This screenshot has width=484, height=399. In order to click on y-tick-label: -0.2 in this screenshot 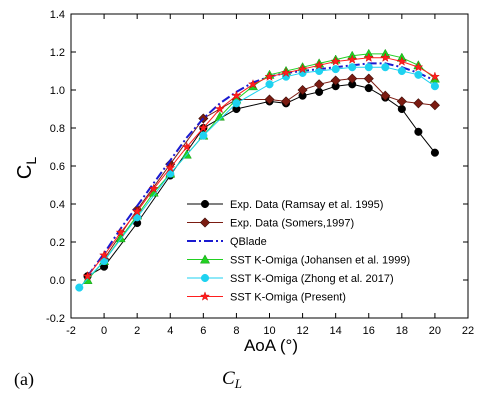, I will do `click(55, 319)`.